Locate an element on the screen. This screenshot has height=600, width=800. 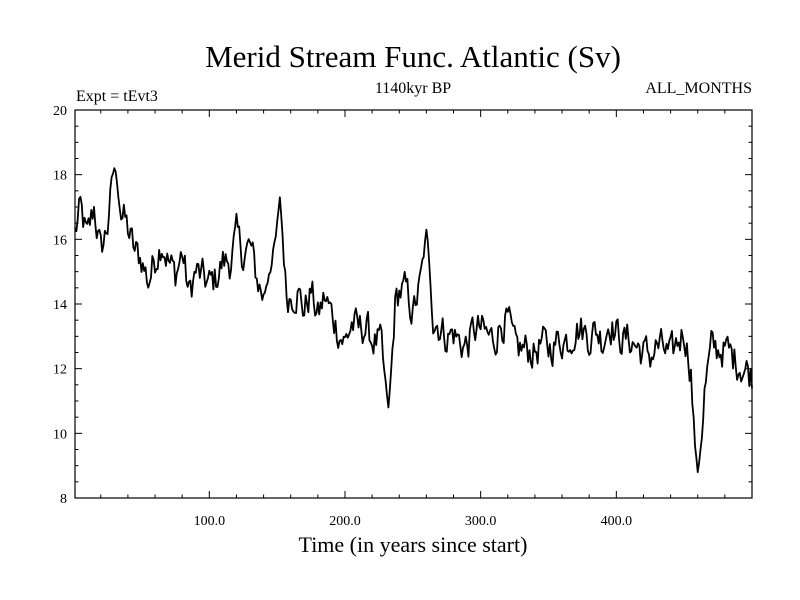
y-tick-label: 16 is located at coordinates (60, 240).